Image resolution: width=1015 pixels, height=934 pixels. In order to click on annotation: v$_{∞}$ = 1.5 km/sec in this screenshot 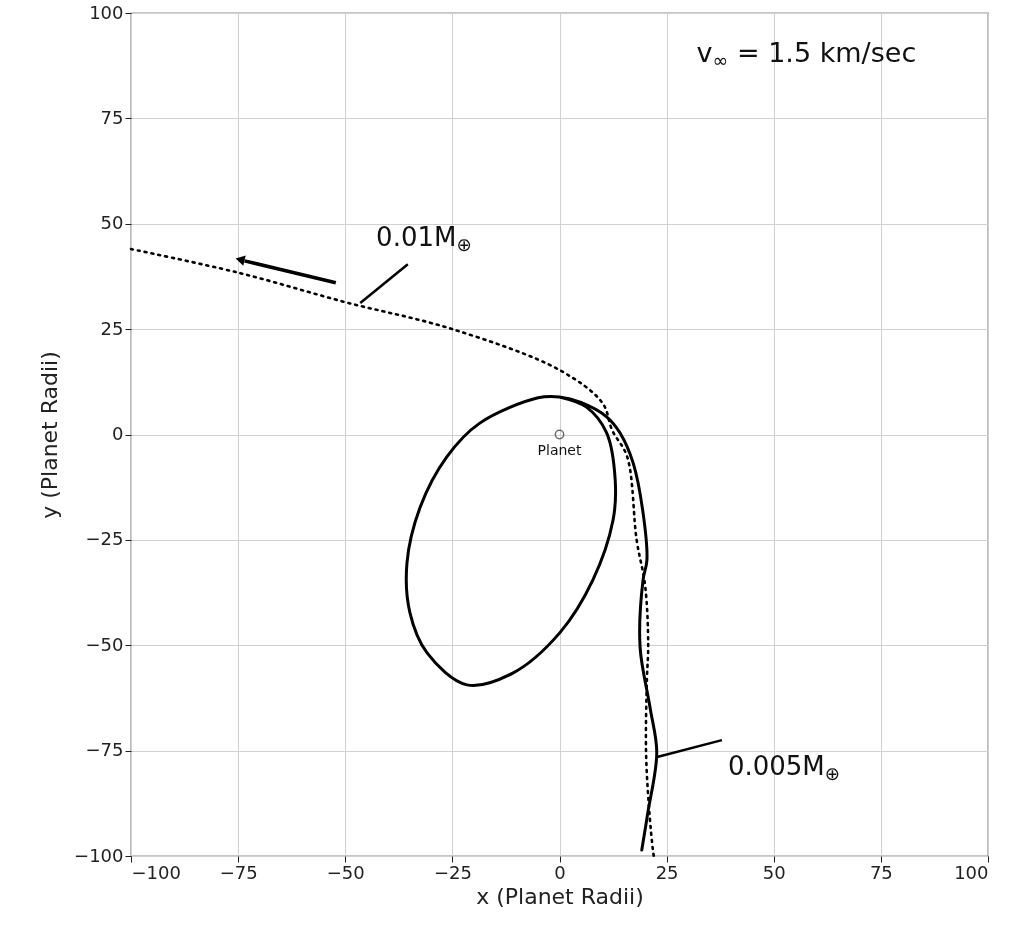, I will do `click(806, 53)`.